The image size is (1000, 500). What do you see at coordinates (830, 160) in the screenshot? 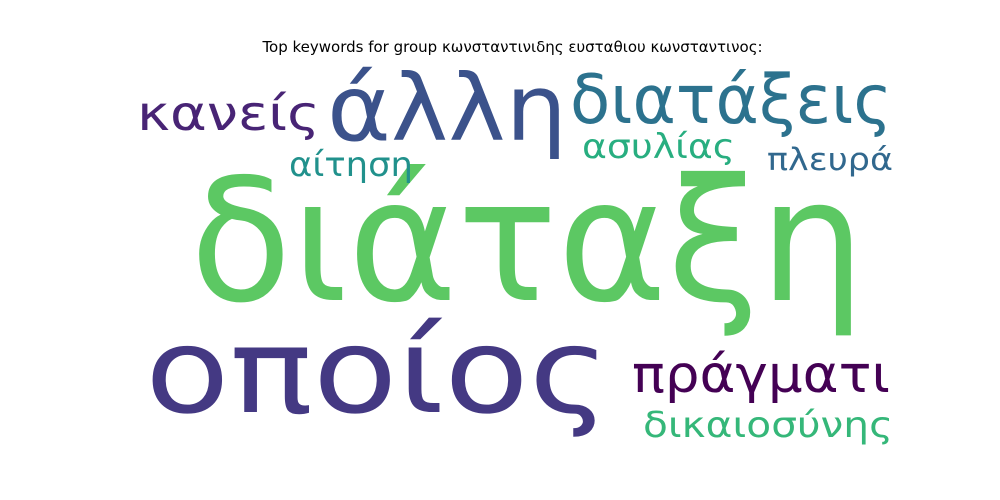
I see `word-plevra: πλευρά` at bounding box center [830, 160].